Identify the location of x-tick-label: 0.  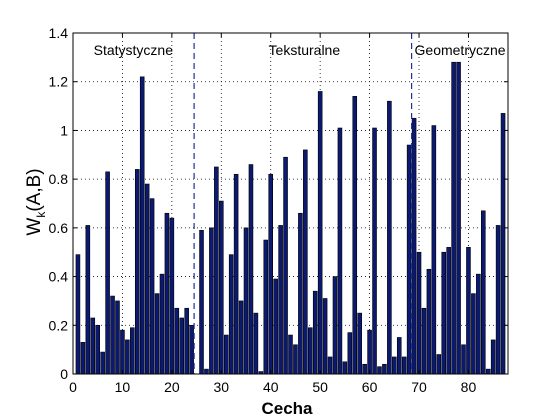
(73, 387).